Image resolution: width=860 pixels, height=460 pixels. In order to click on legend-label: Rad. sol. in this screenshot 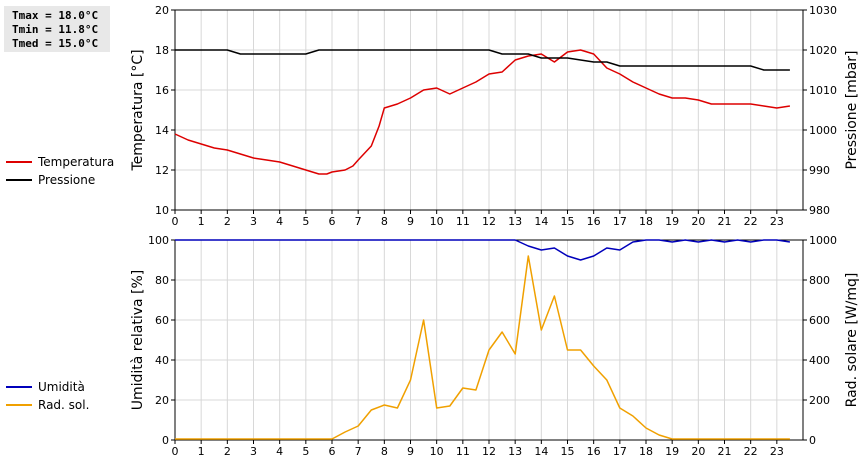, I will do `click(63, 405)`.